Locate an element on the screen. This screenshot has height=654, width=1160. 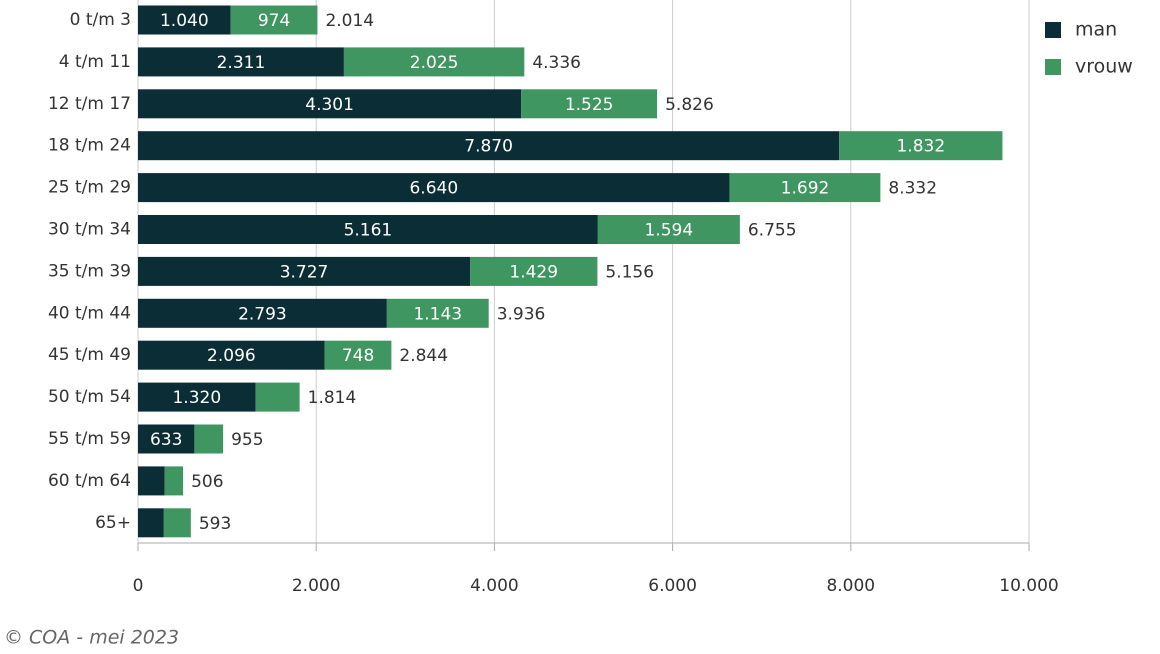
source: © COA - mei 2023 is located at coordinates (91, 638).